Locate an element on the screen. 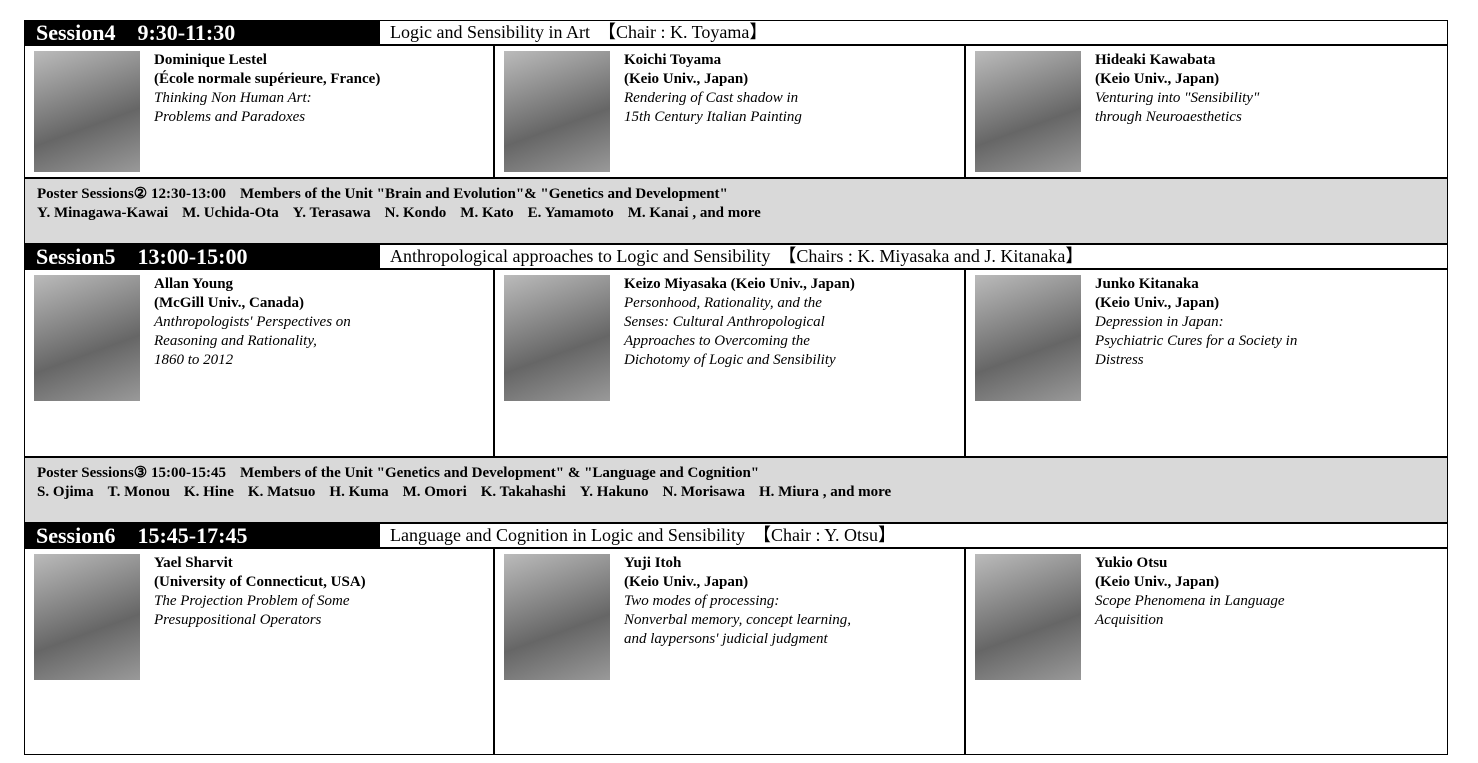  speaker-name: (University of Connecticut, USA) is located at coordinates (260, 582).